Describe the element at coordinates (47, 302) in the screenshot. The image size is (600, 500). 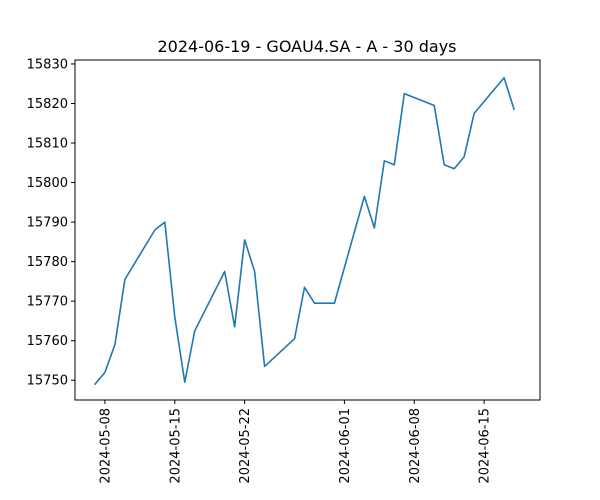
I see `y-tick-label: 15770` at that location.